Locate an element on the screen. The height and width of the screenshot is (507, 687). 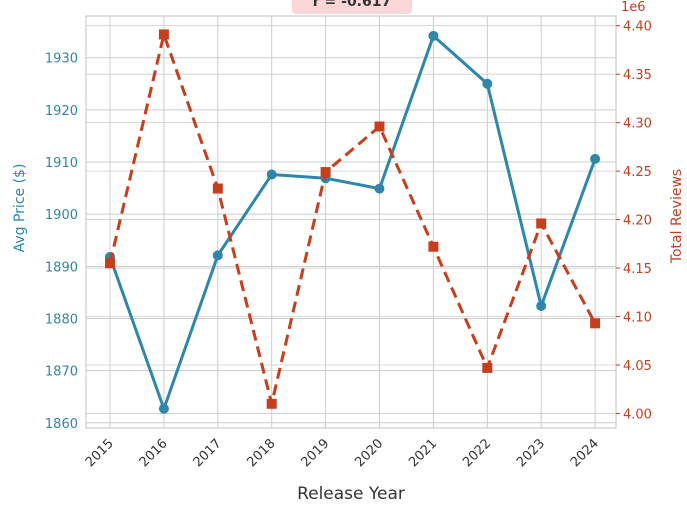
annotation-box: r = -0.617 is located at coordinates (352, 7).